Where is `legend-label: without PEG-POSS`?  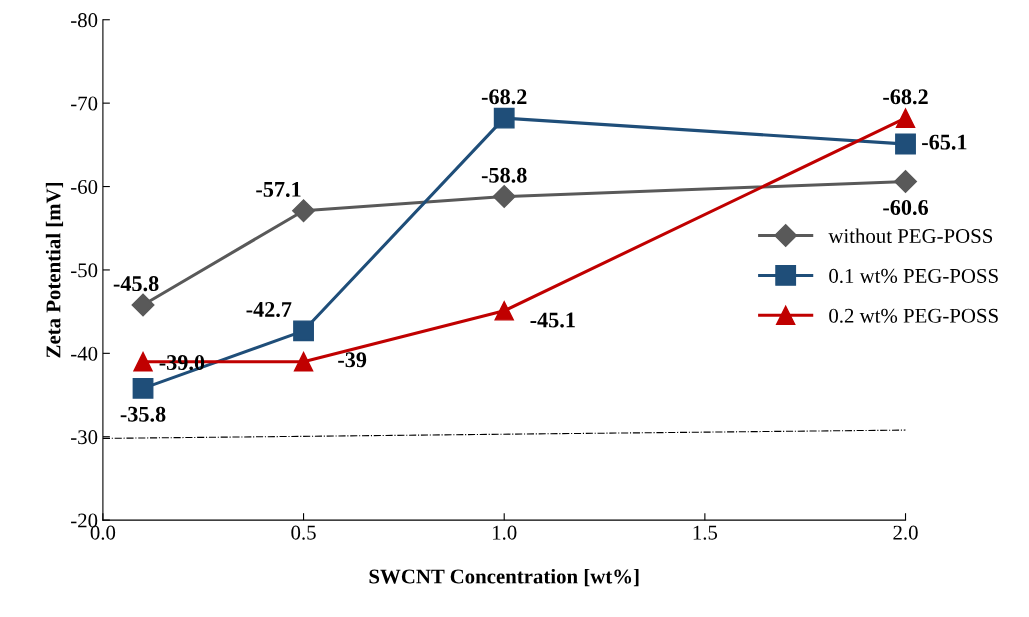
legend-label: without PEG-POSS is located at coordinates (910, 236).